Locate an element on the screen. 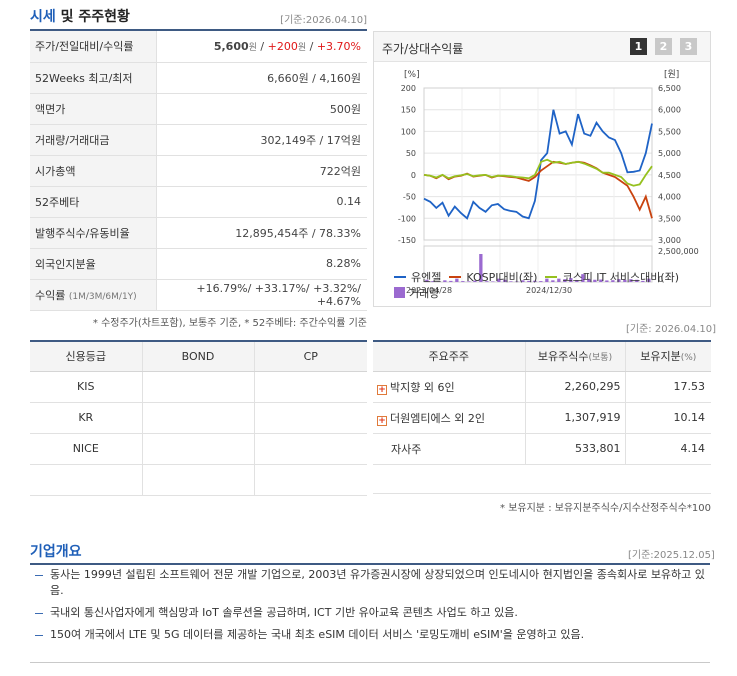  holder-name-cell: + 더원엠티에스 외 2인 is located at coordinates (449, 418).